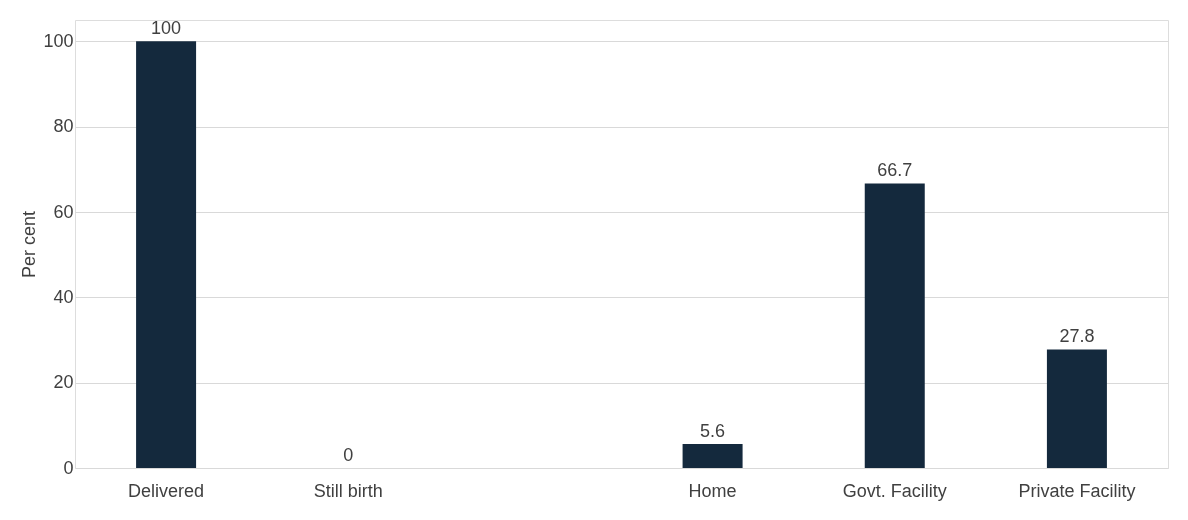 Image resolution: width=1188 pixels, height=520 pixels. I want to click on data-label: 66.7, so click(895, 170).